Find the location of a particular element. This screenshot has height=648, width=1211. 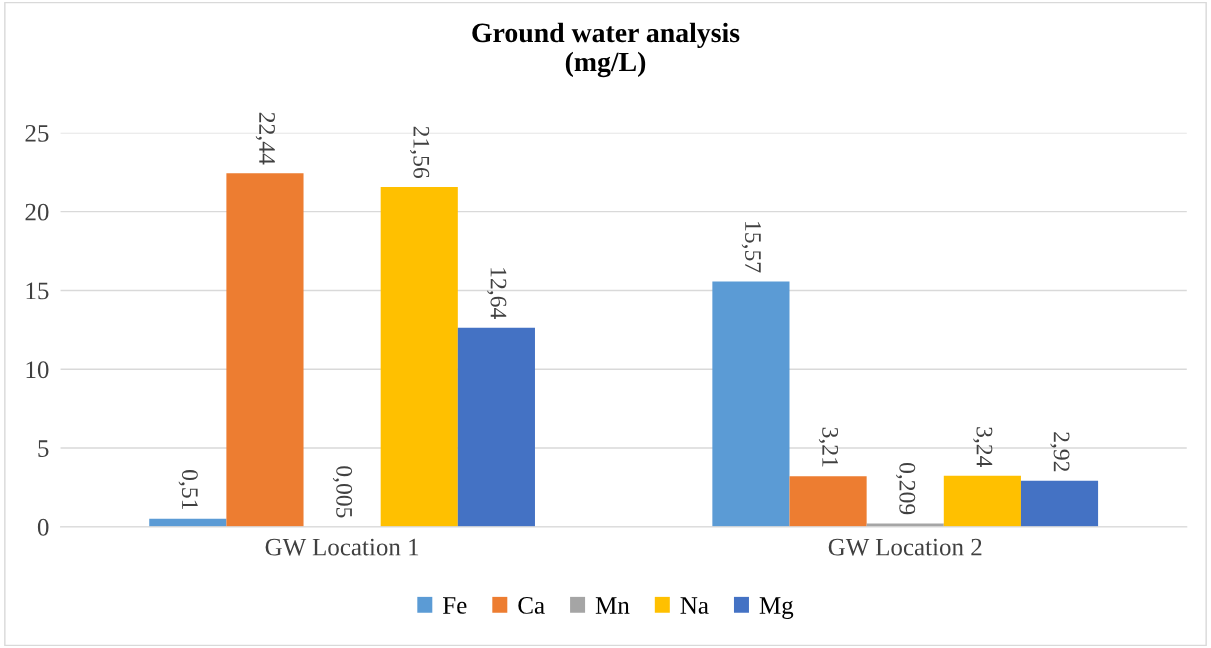

y-tick-label: 5 is located at coordinates (43, 448).